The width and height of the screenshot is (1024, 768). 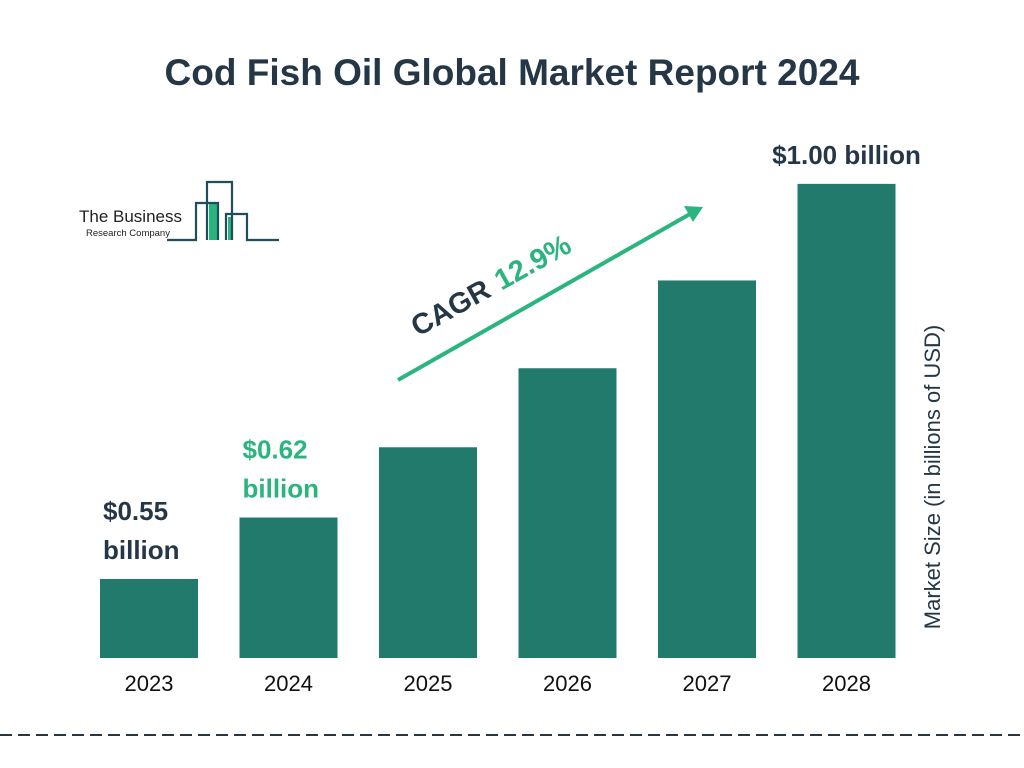 I want to click on bar-2028, so click(x=846, y=420).